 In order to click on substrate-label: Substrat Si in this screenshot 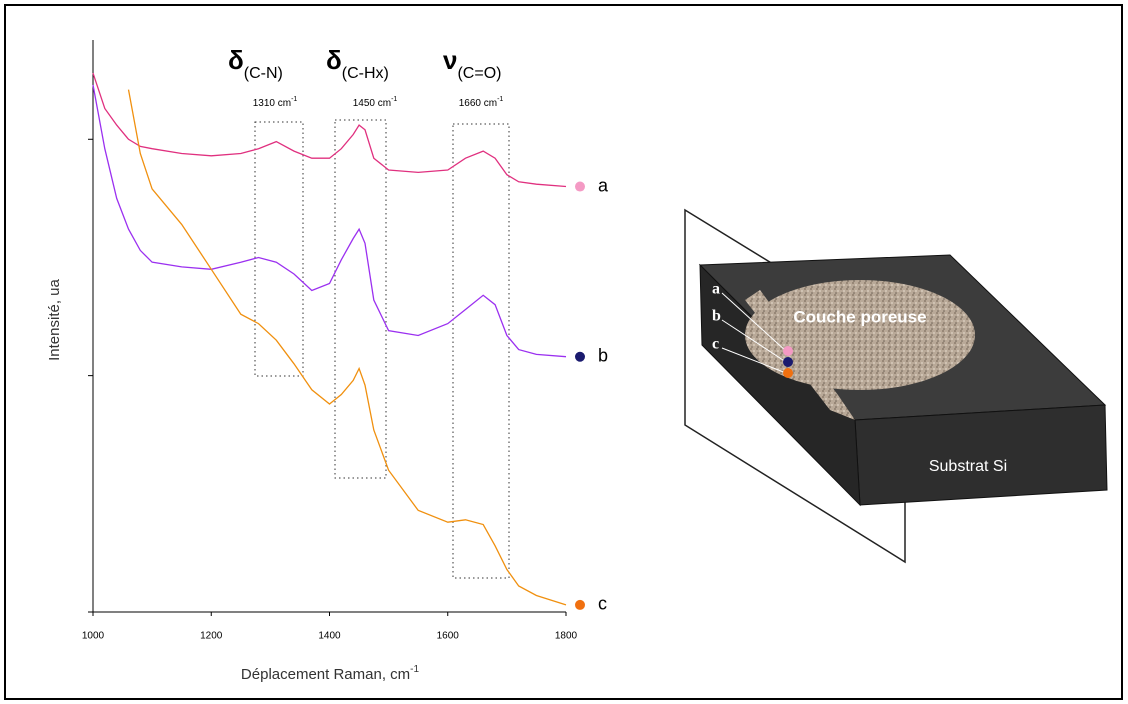, I will do `click(968, 466)`.